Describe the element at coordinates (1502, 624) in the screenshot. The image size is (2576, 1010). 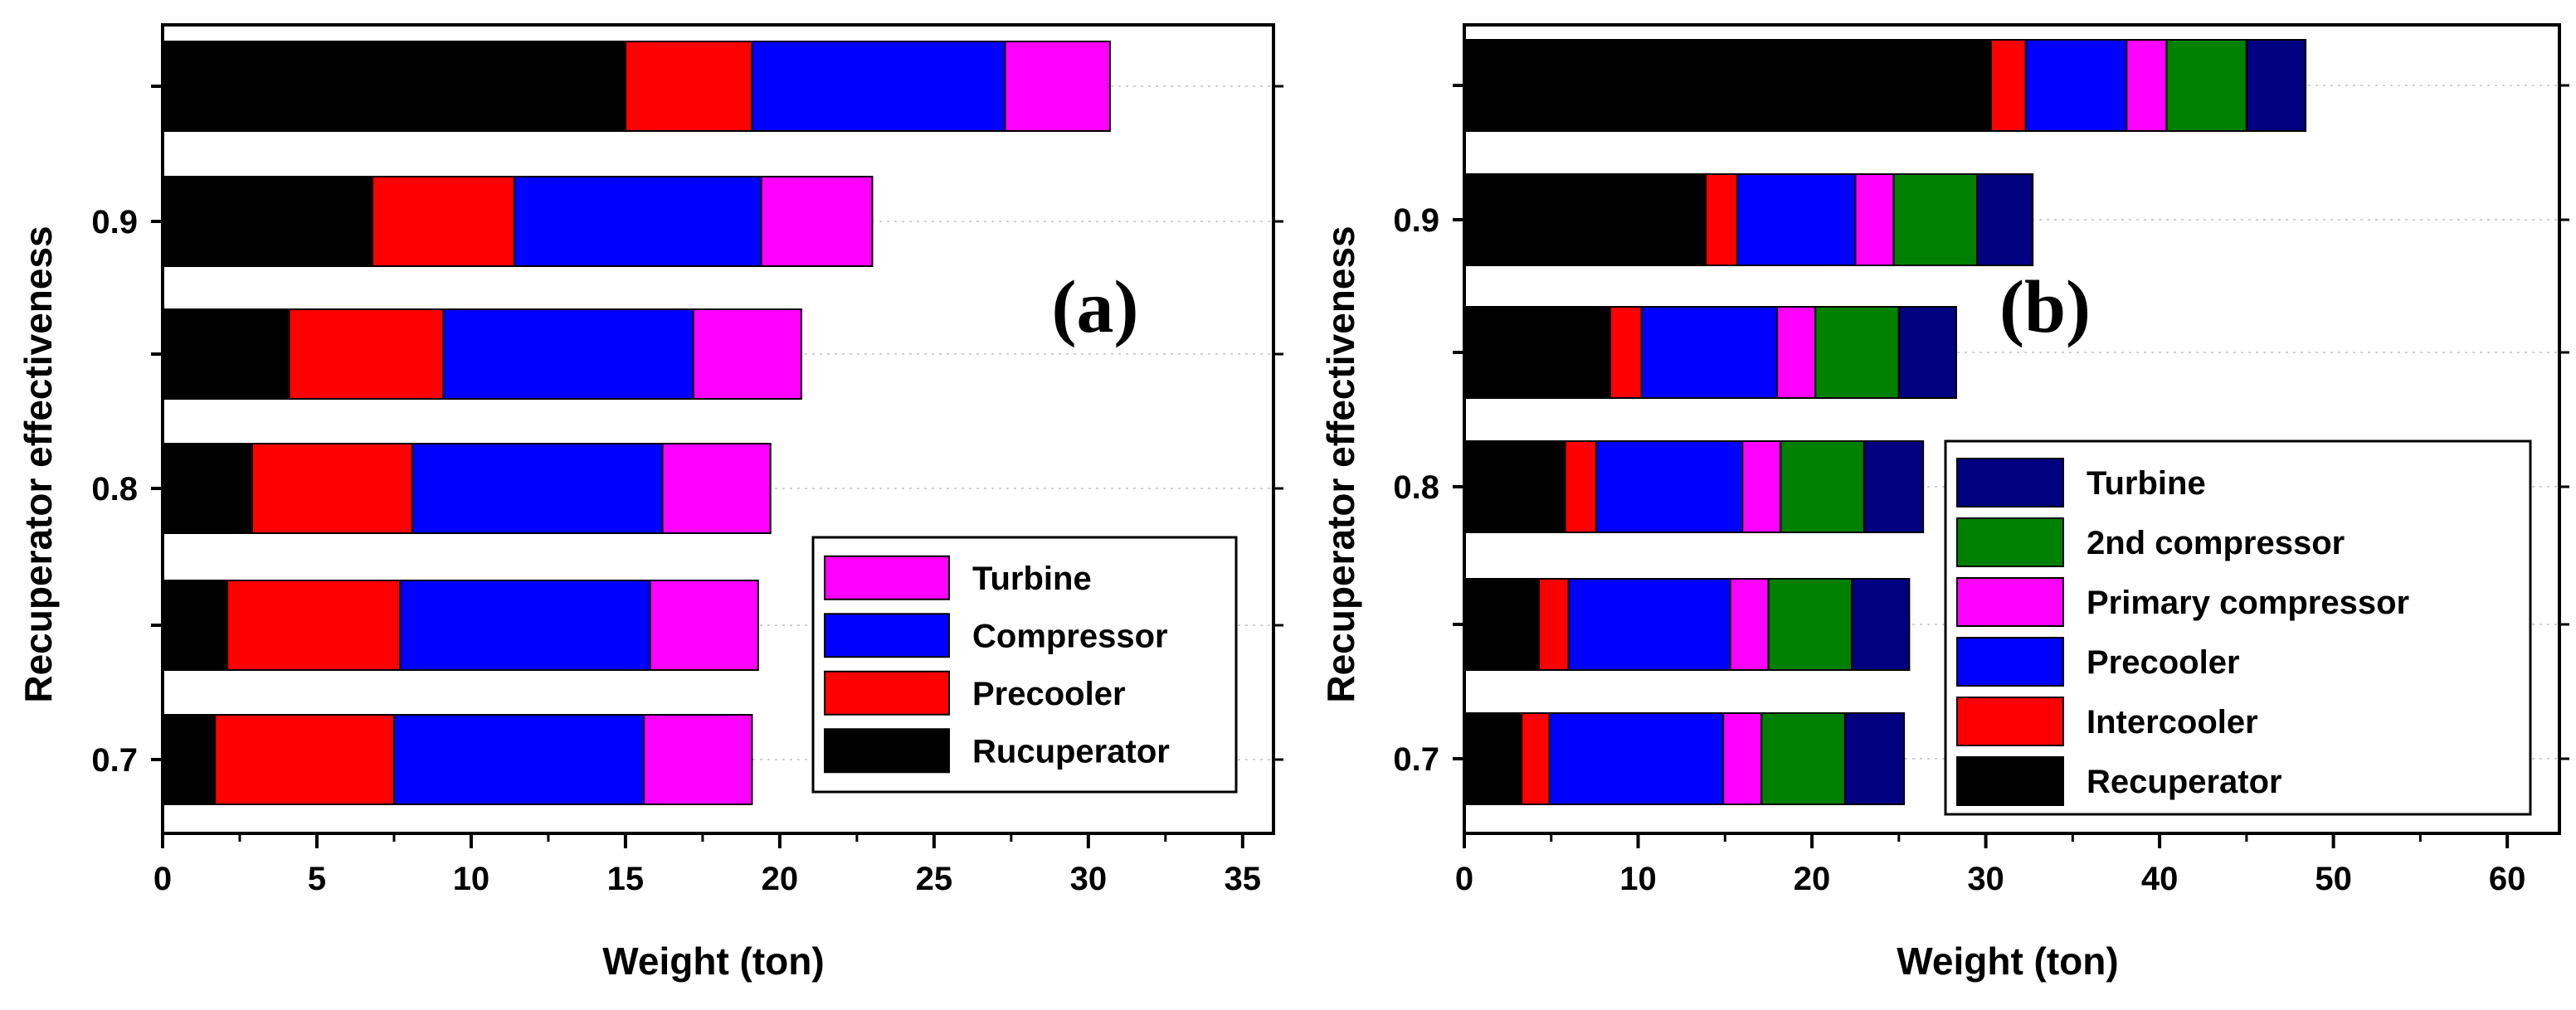
I see `bar-recuperator-0-75: Recuperator @ 0.75: 4.3` at that location.